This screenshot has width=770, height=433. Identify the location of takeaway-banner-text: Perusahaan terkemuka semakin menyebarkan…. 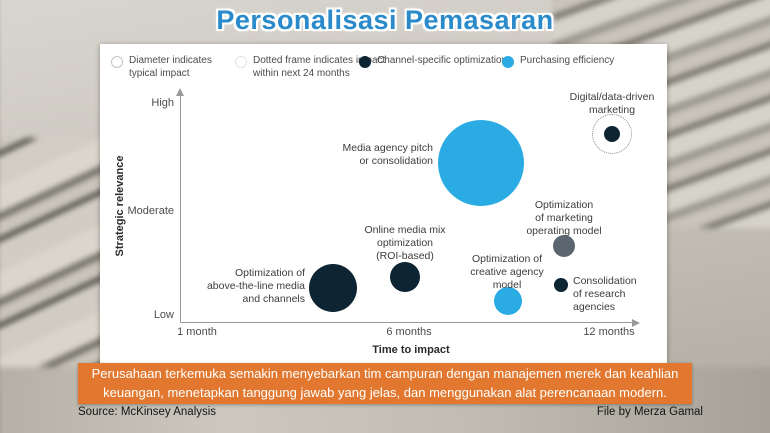
(385, 383).